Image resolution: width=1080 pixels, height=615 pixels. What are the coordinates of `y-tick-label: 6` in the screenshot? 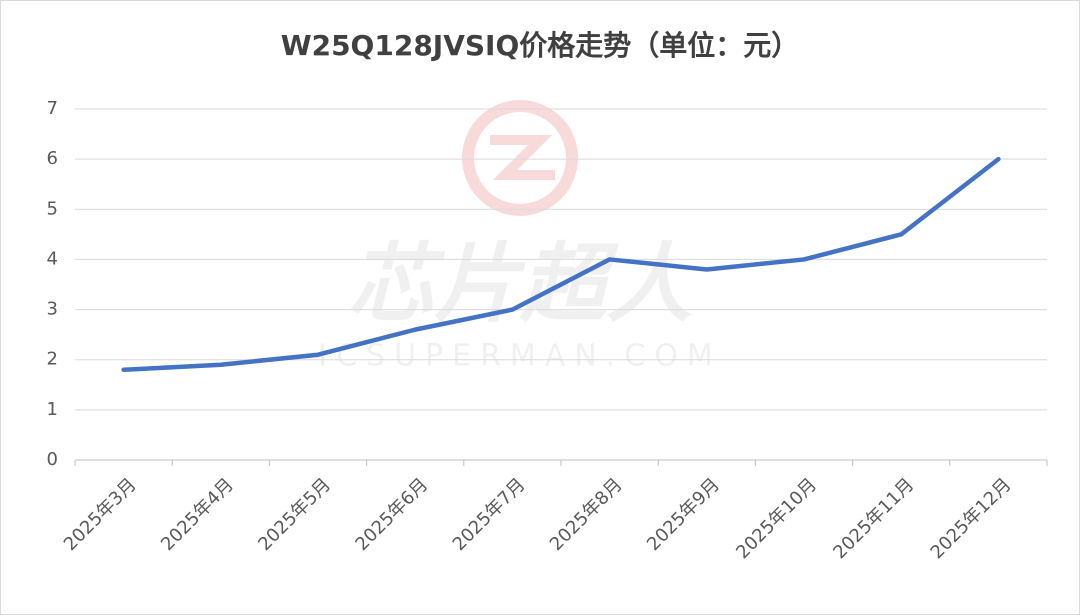 It's located at (52, 158).